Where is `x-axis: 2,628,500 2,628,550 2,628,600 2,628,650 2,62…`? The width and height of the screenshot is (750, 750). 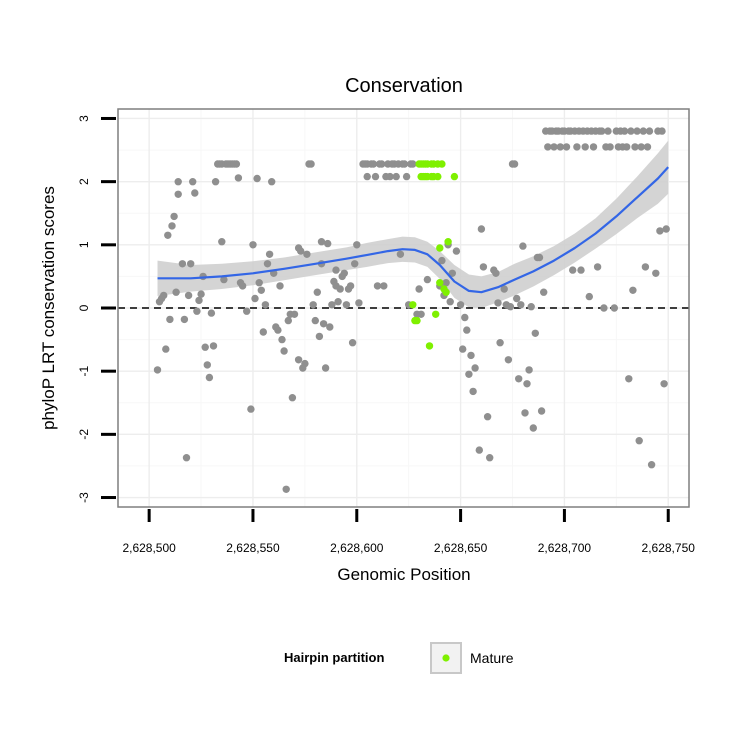
x-axis: 2,628,500 2,628,550 2,628,600 2,628,650 2,62… is located at coordinates (408, 532).